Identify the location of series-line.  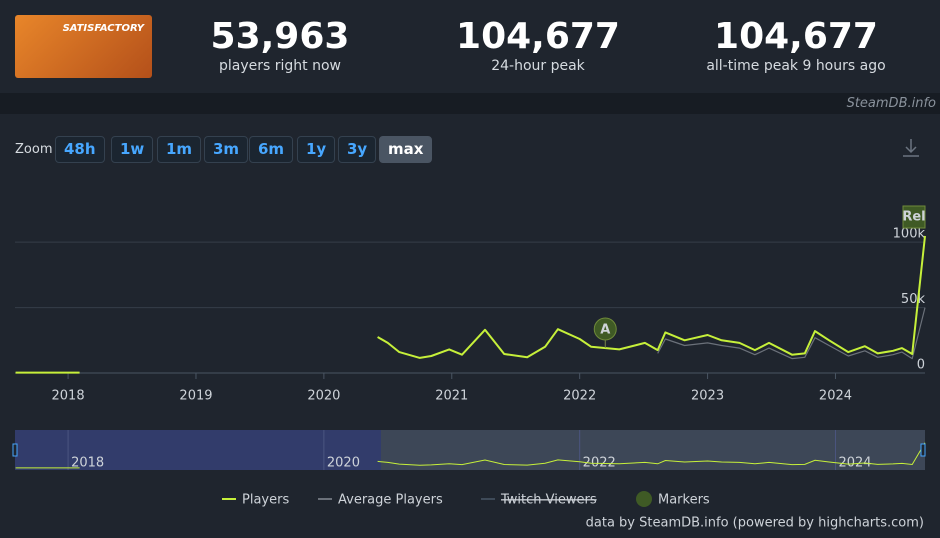
(791, 333).